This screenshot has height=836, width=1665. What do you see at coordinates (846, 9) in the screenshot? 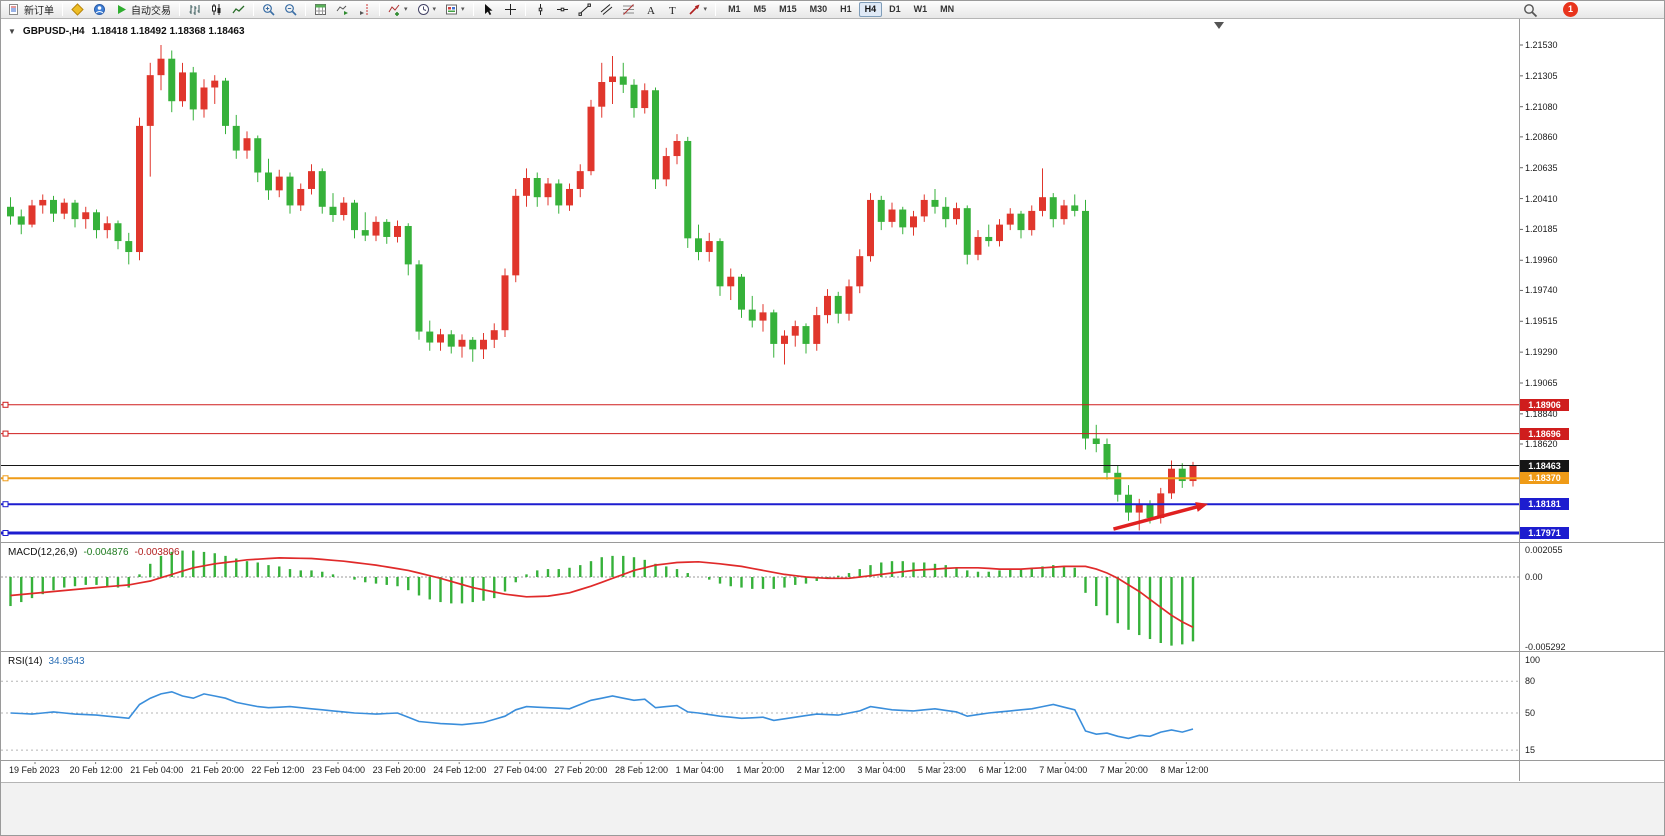
I see `timeframe-h1: H1` at bounding box center [846, 9].